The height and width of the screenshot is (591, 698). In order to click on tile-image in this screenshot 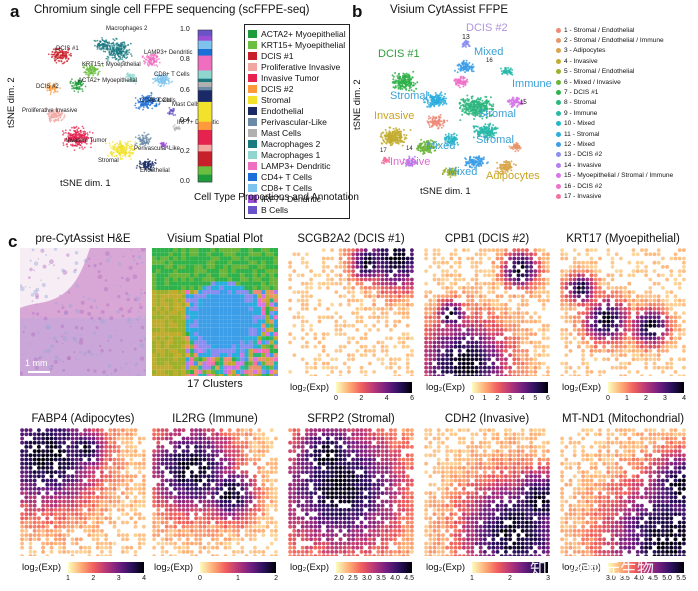, I will do `click(83, 312)`.